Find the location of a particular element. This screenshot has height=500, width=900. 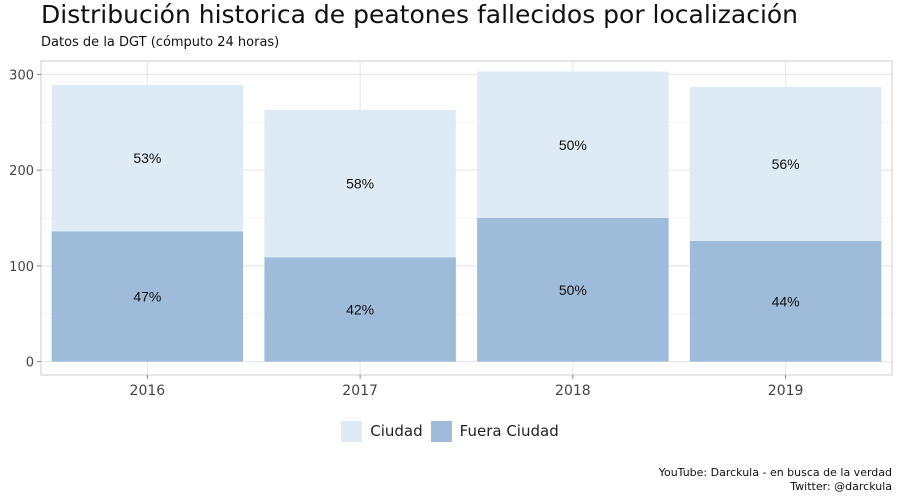

bar-ciudad-2017 is located at coordinates (360, 183).